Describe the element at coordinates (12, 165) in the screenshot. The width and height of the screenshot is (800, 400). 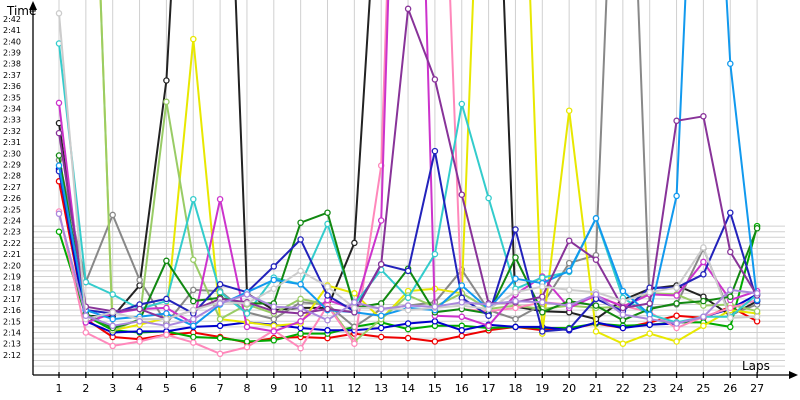
I see `y-tick-label: 2:29` at that location.